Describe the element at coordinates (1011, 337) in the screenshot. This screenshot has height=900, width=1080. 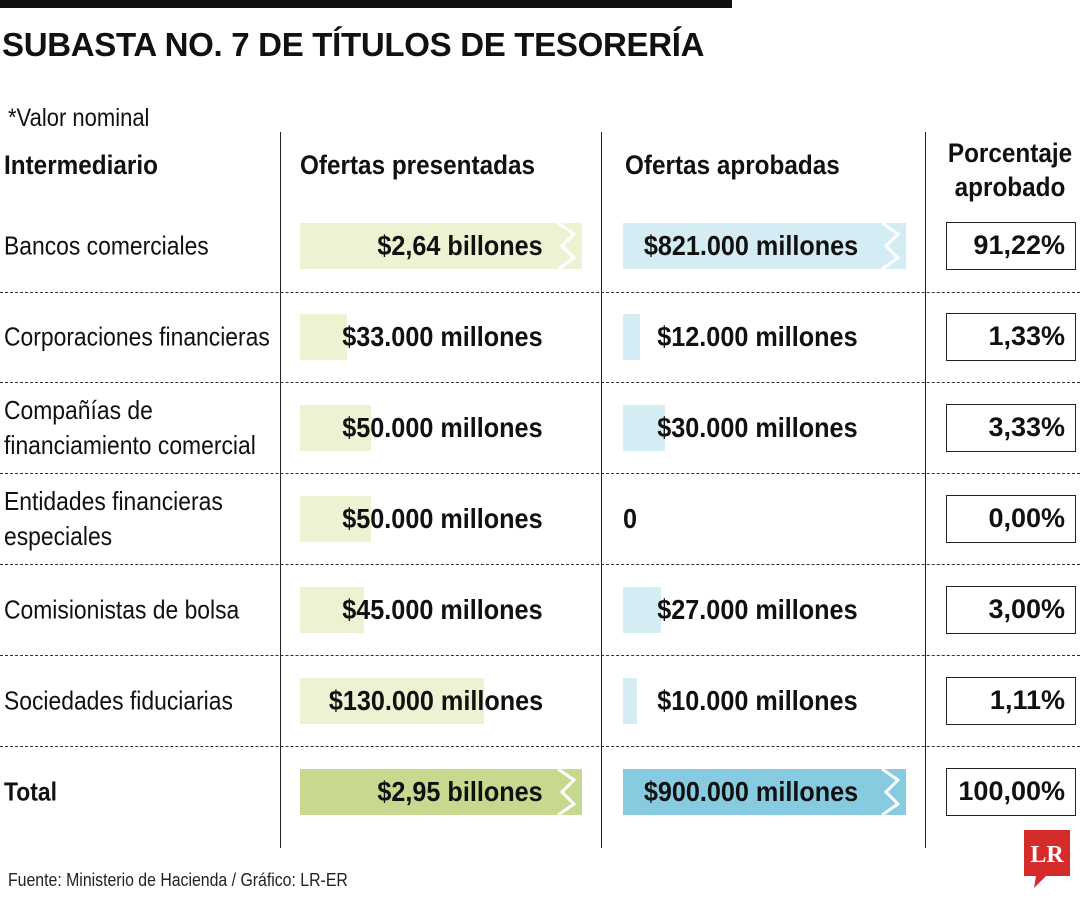
I see `percentage-box: 1,33%` at that location.